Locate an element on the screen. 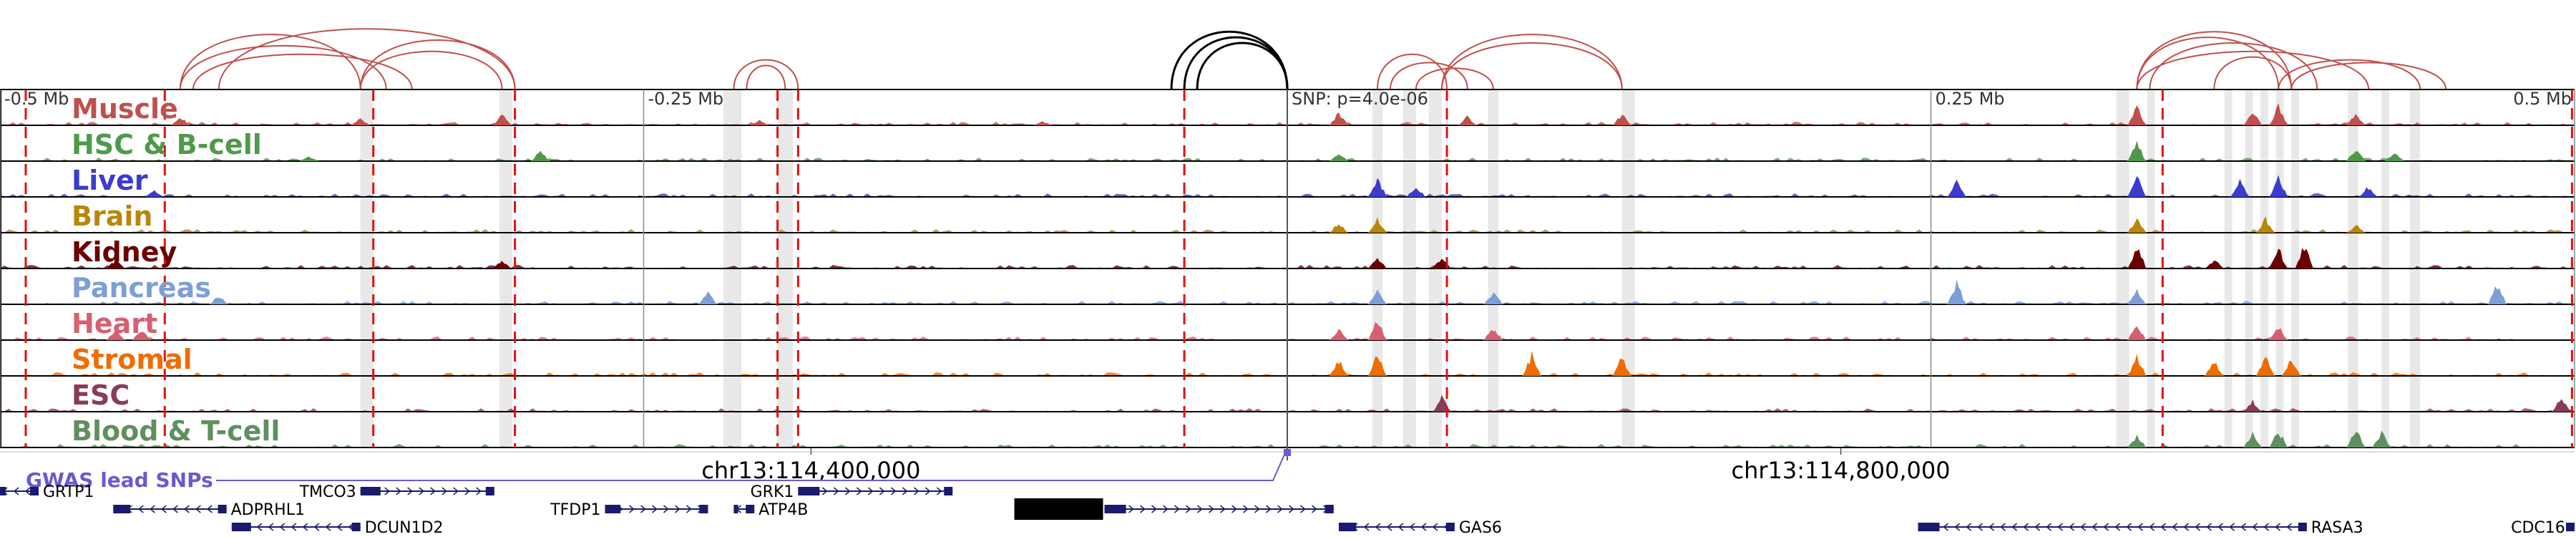 The height and width of the screenshot is (537, 2576). gene-label: ATP4B is located at coordinates (783, 510).